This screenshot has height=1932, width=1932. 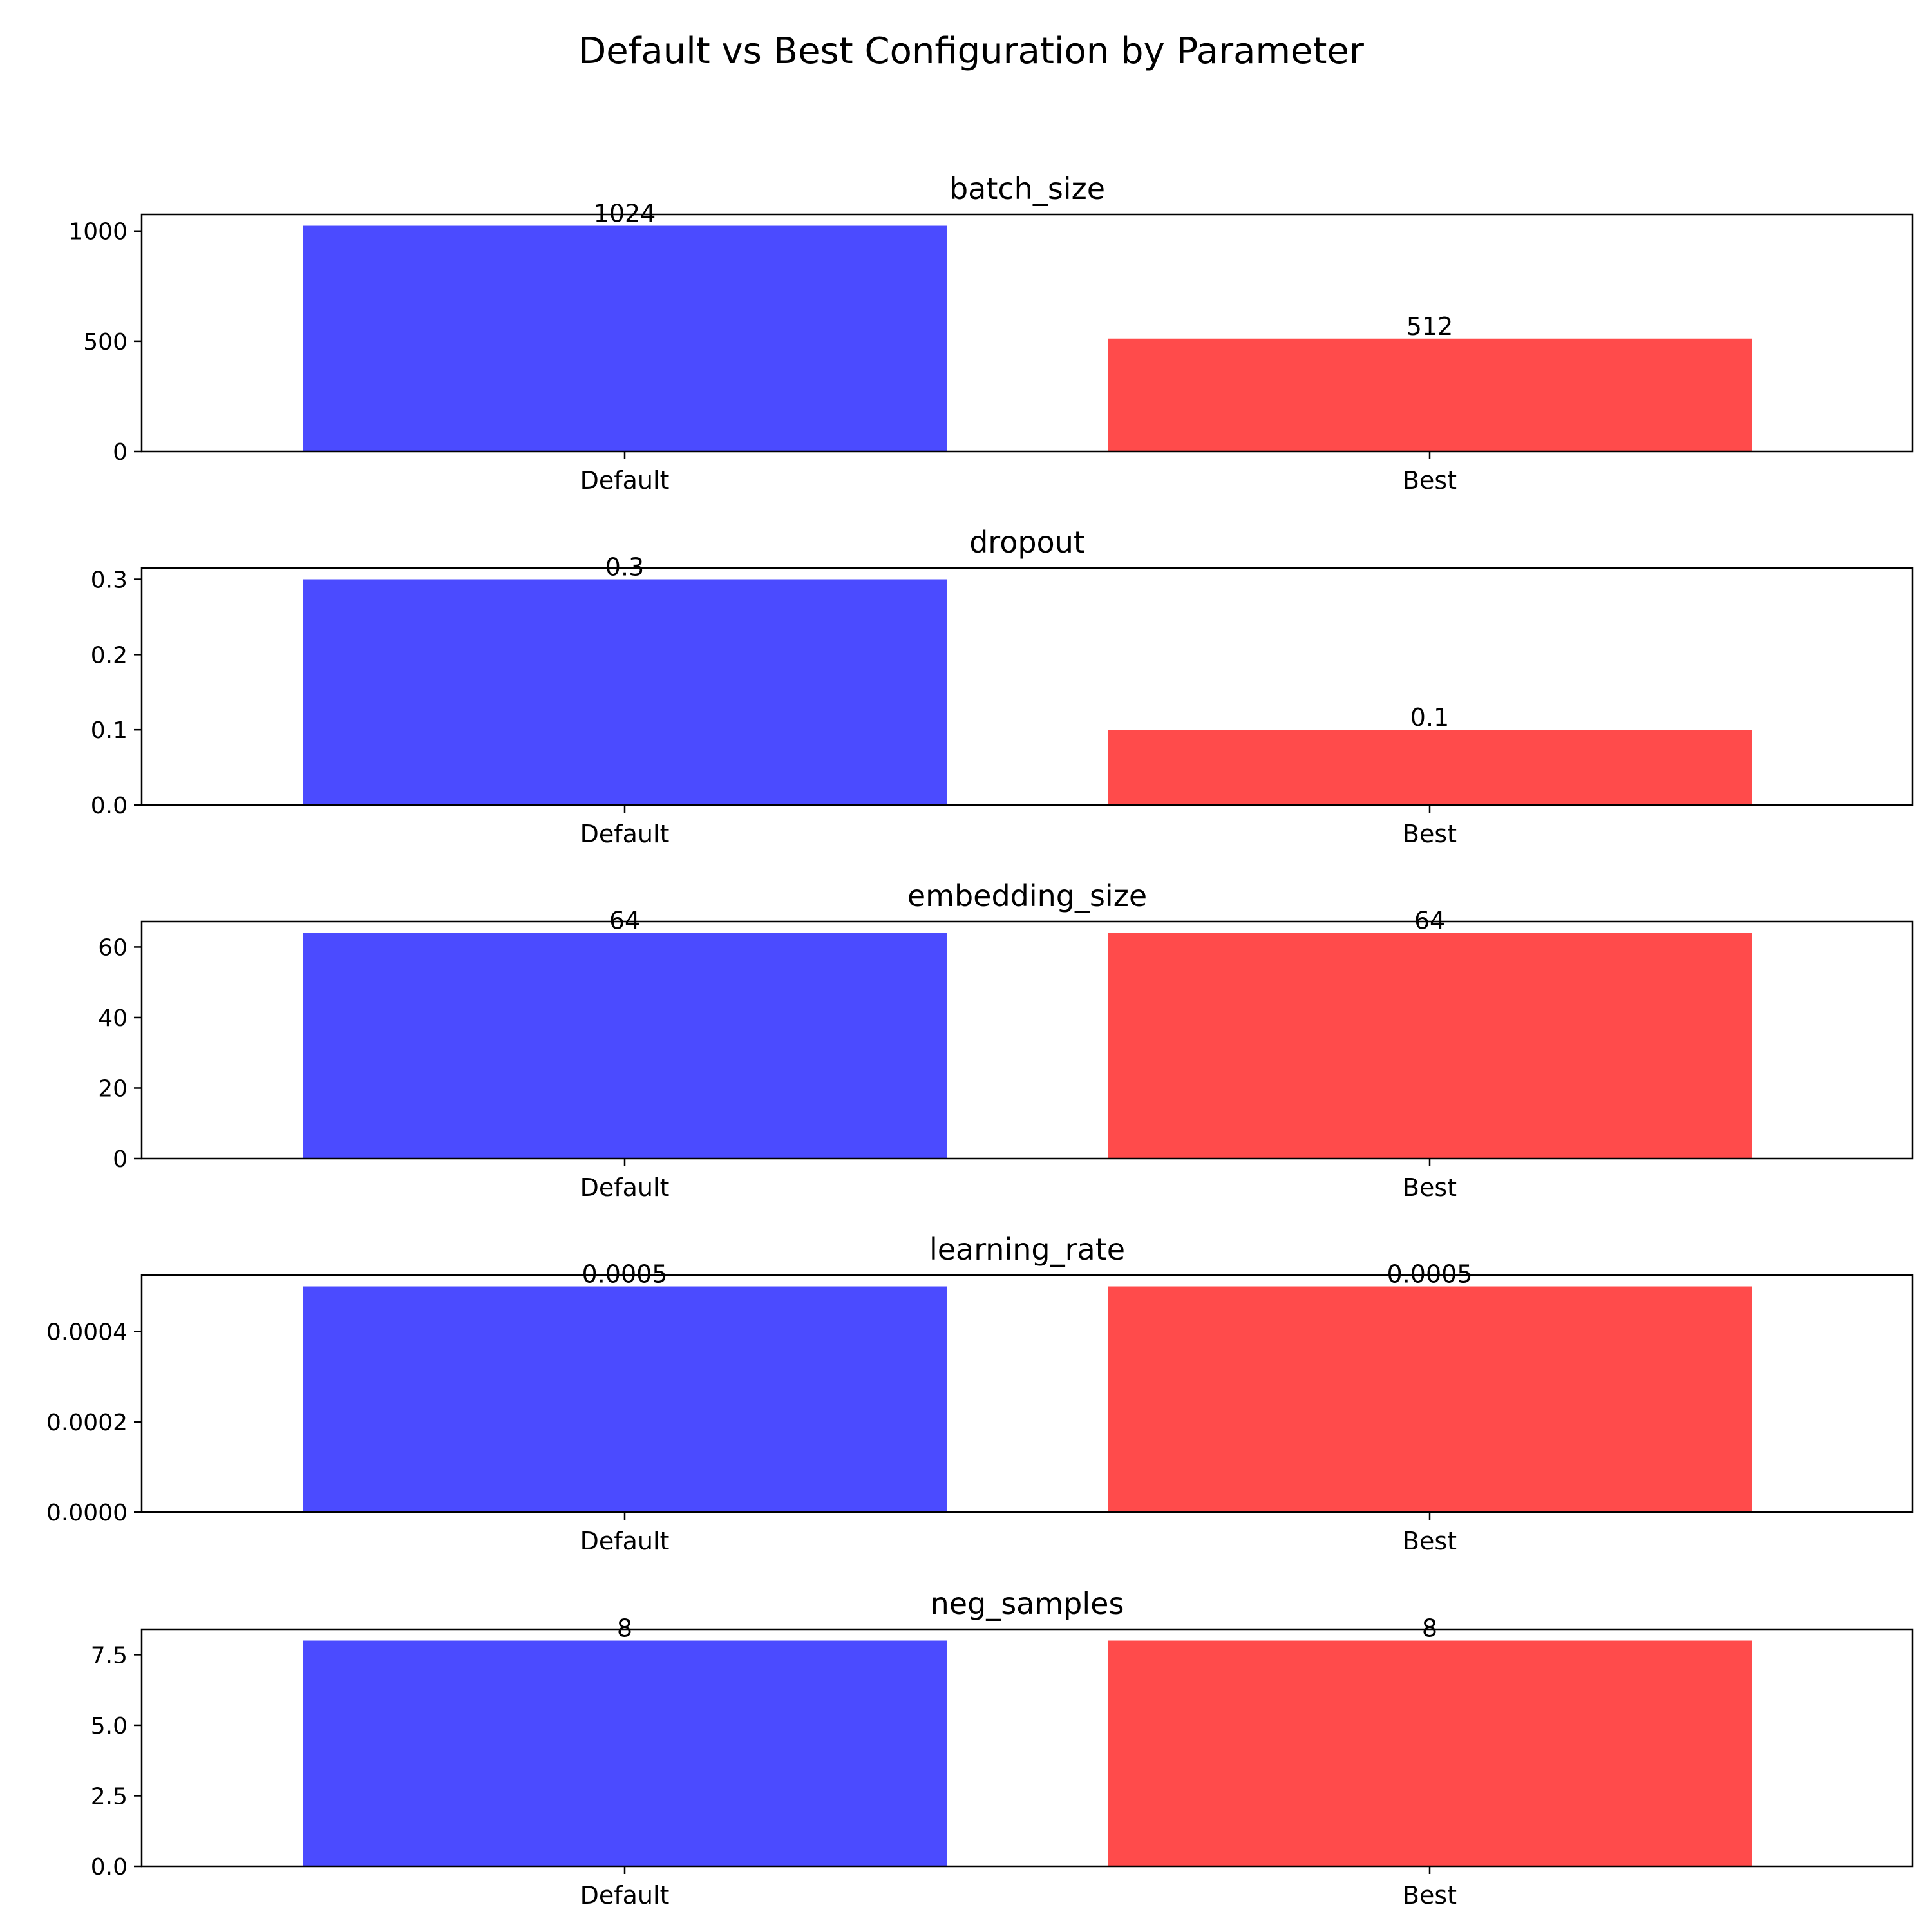 What do you see at coordinates (105, 342) in the screenshot?
I see `y-tick-label: 500` at bounding box center [105, 342].